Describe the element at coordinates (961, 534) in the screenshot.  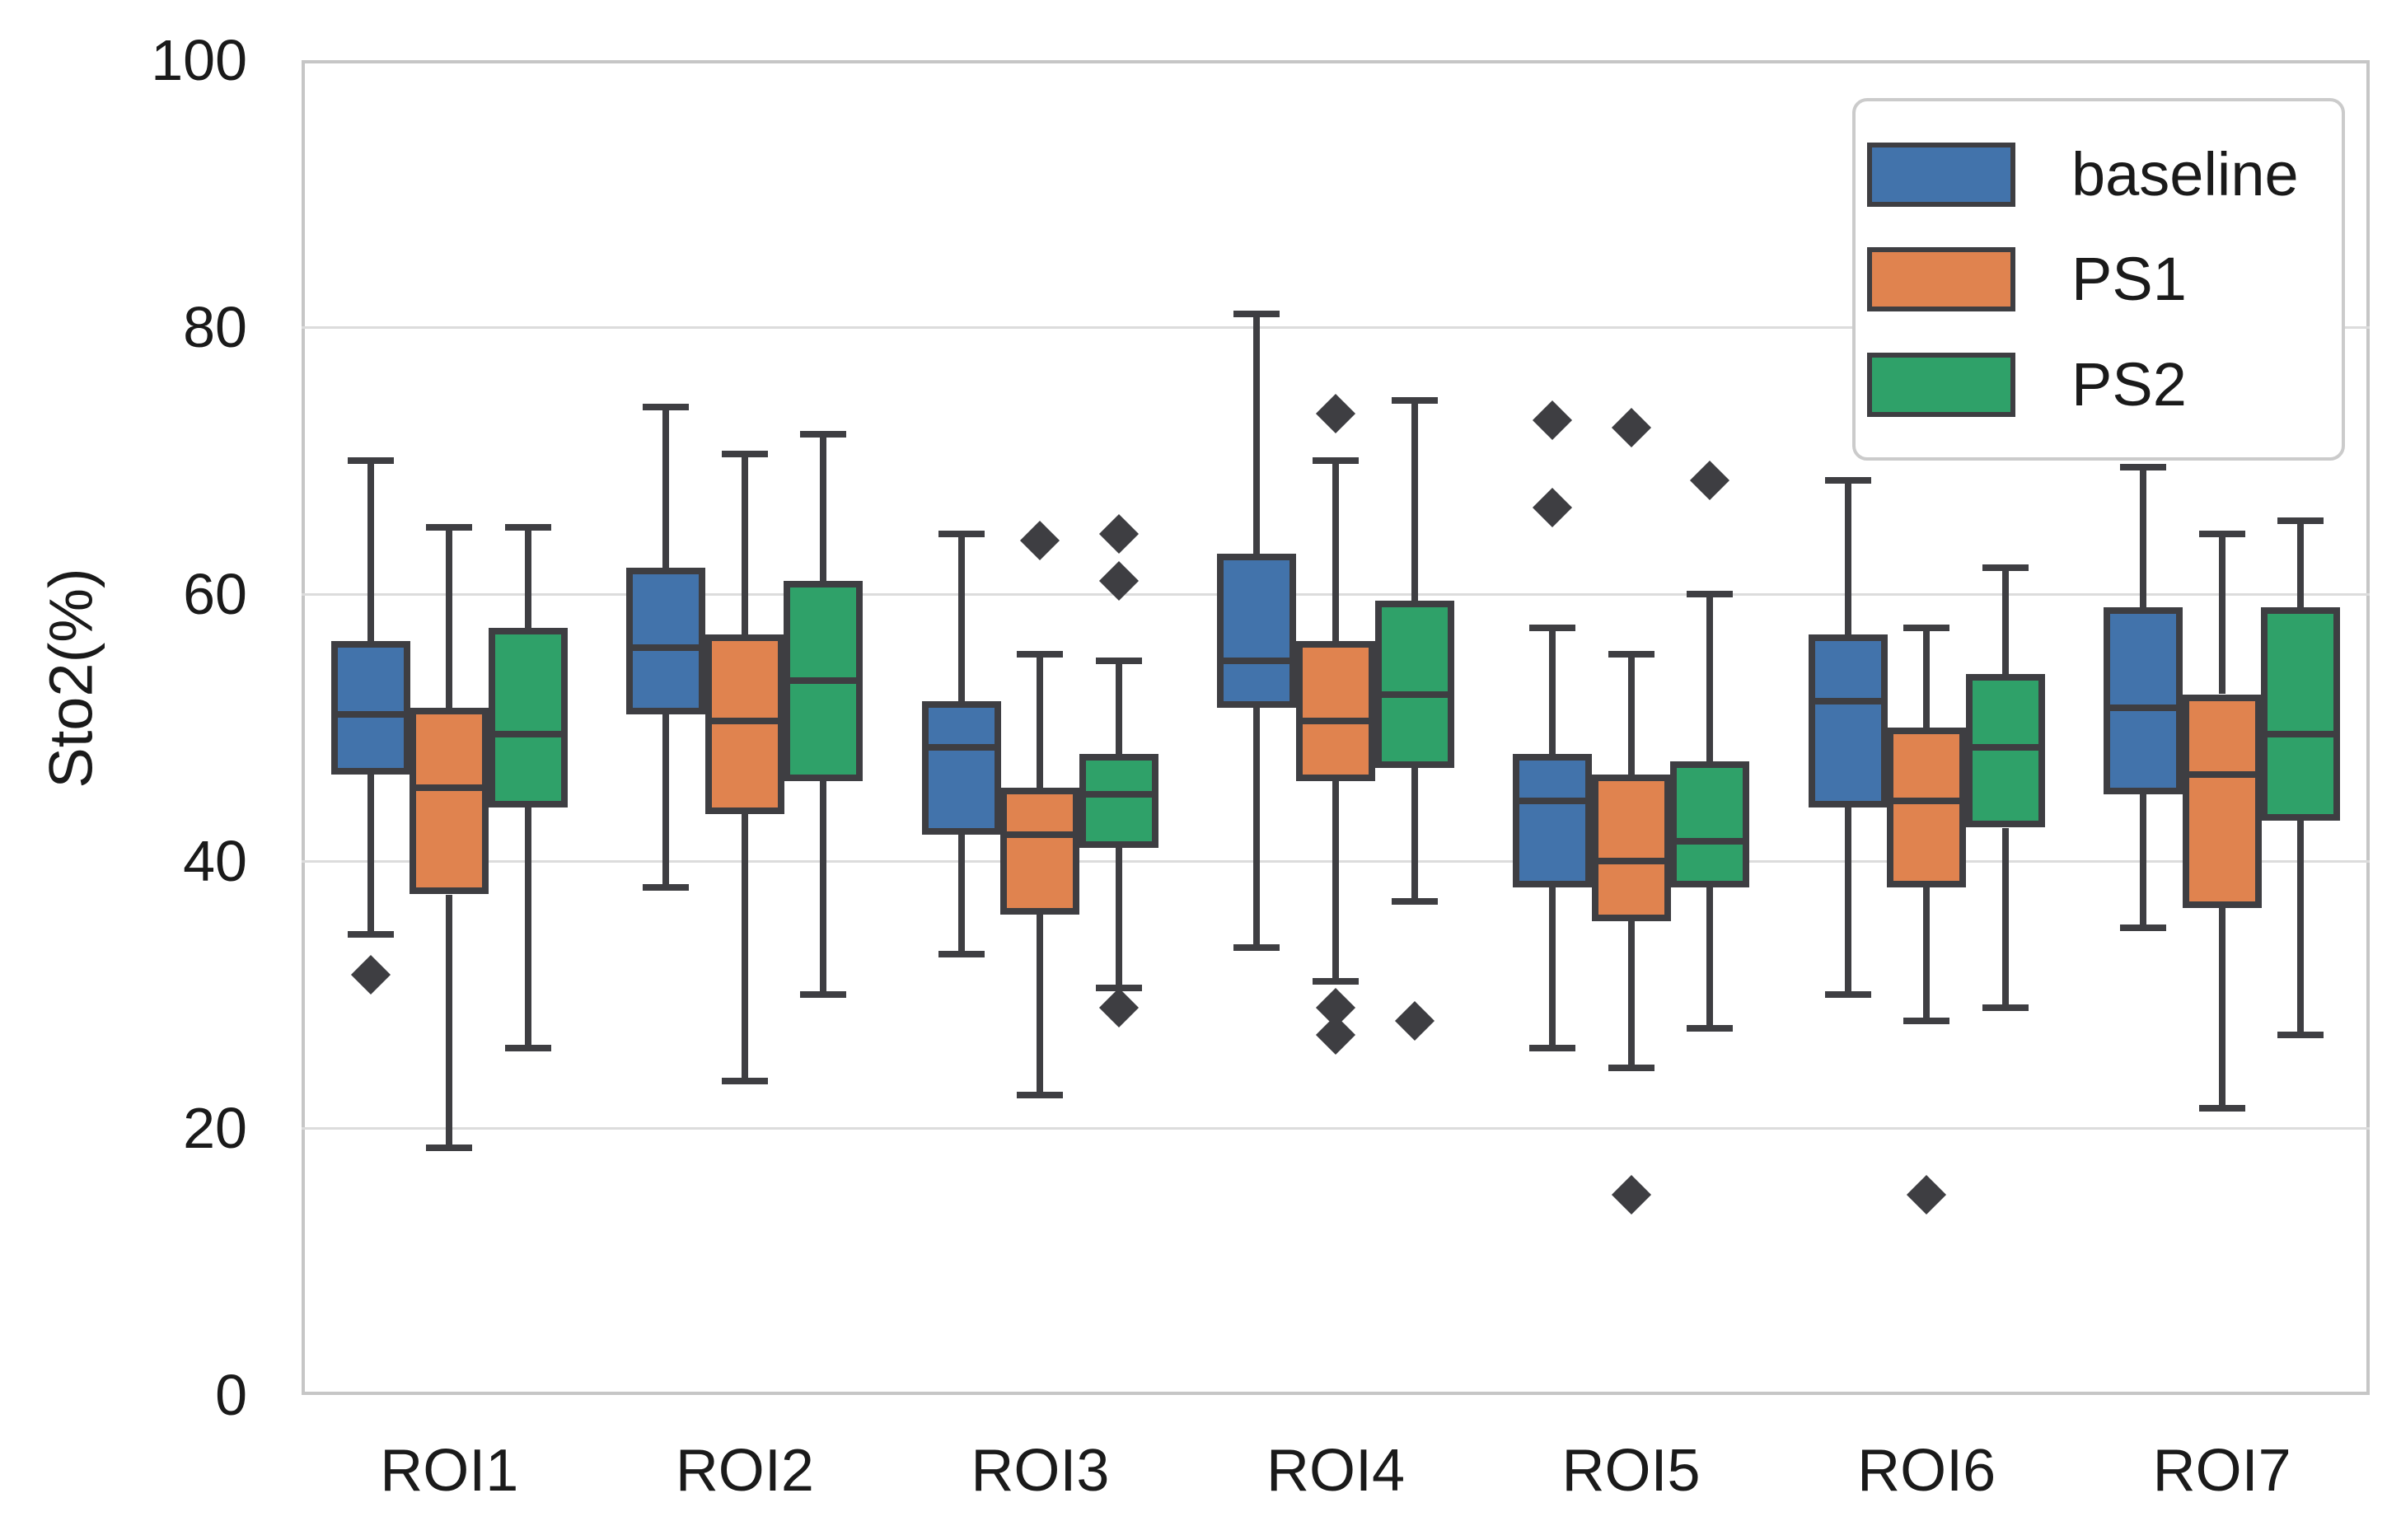
I see `whisker-cap-upper-baseline-ROI3` at that location.